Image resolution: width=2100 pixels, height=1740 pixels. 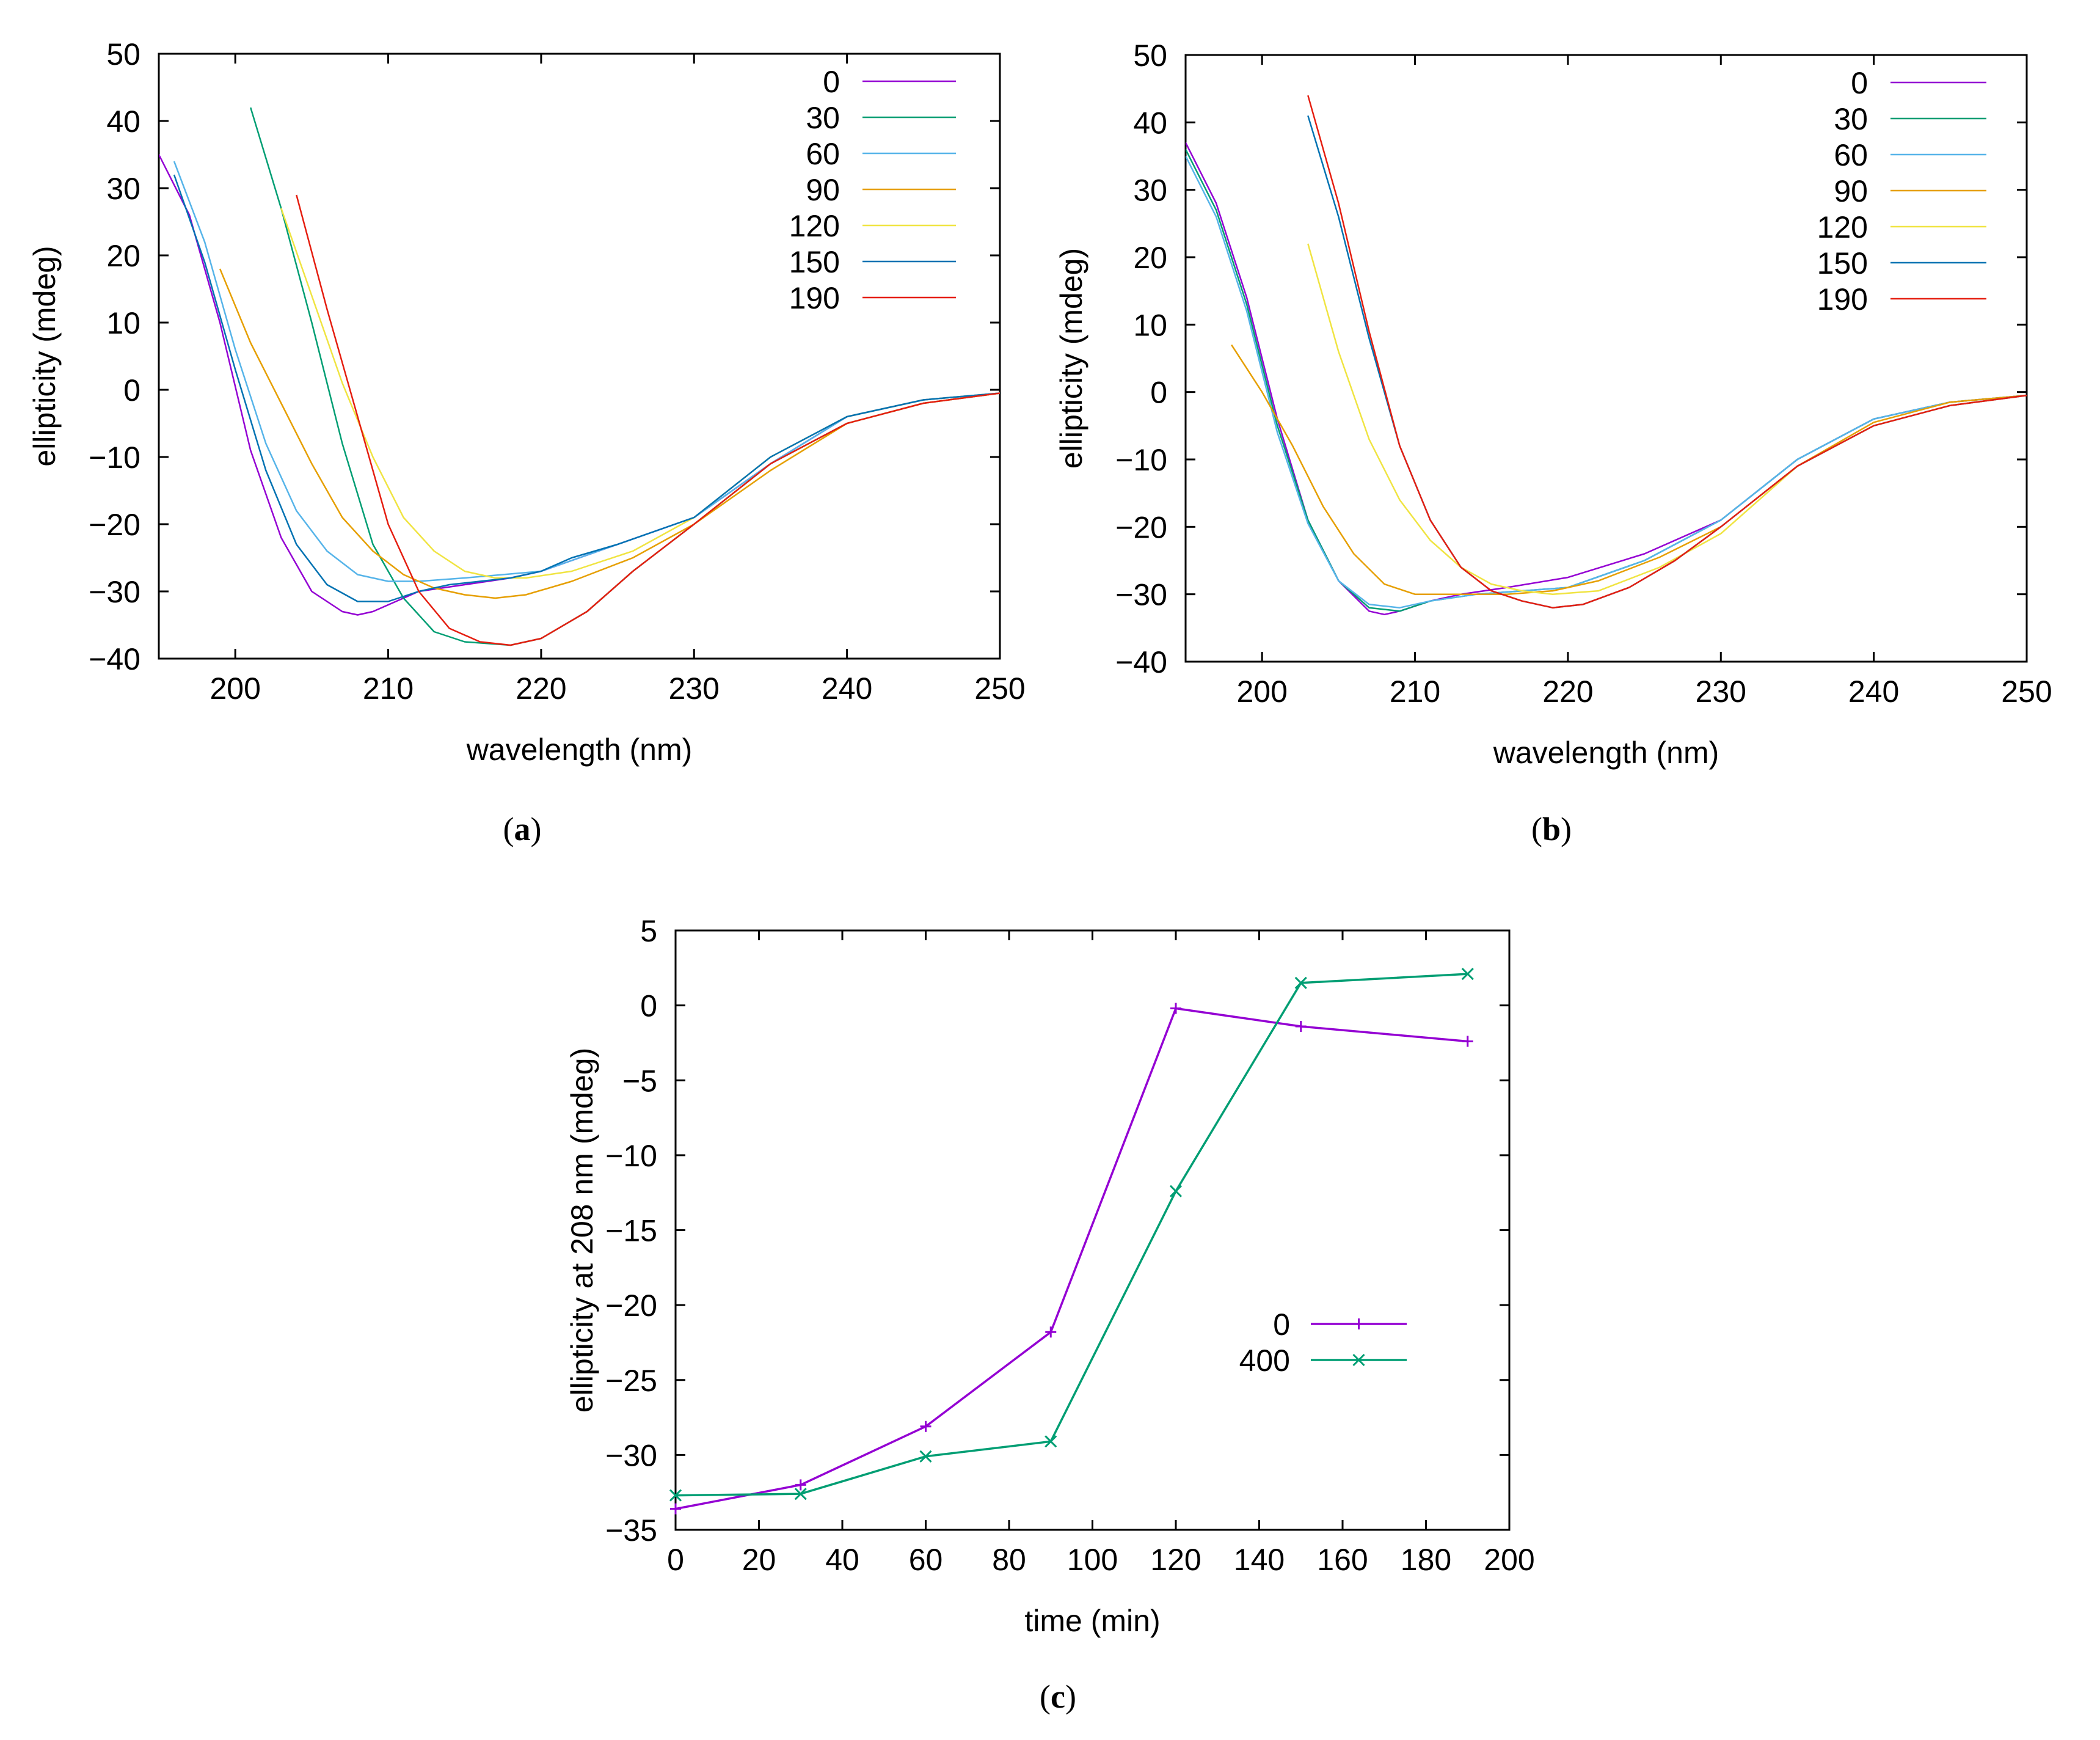 What do you see at coordinates (676, 1560) in the screenshot?
I see `x-tick-label: 0` at bounding box center [676, 1560].